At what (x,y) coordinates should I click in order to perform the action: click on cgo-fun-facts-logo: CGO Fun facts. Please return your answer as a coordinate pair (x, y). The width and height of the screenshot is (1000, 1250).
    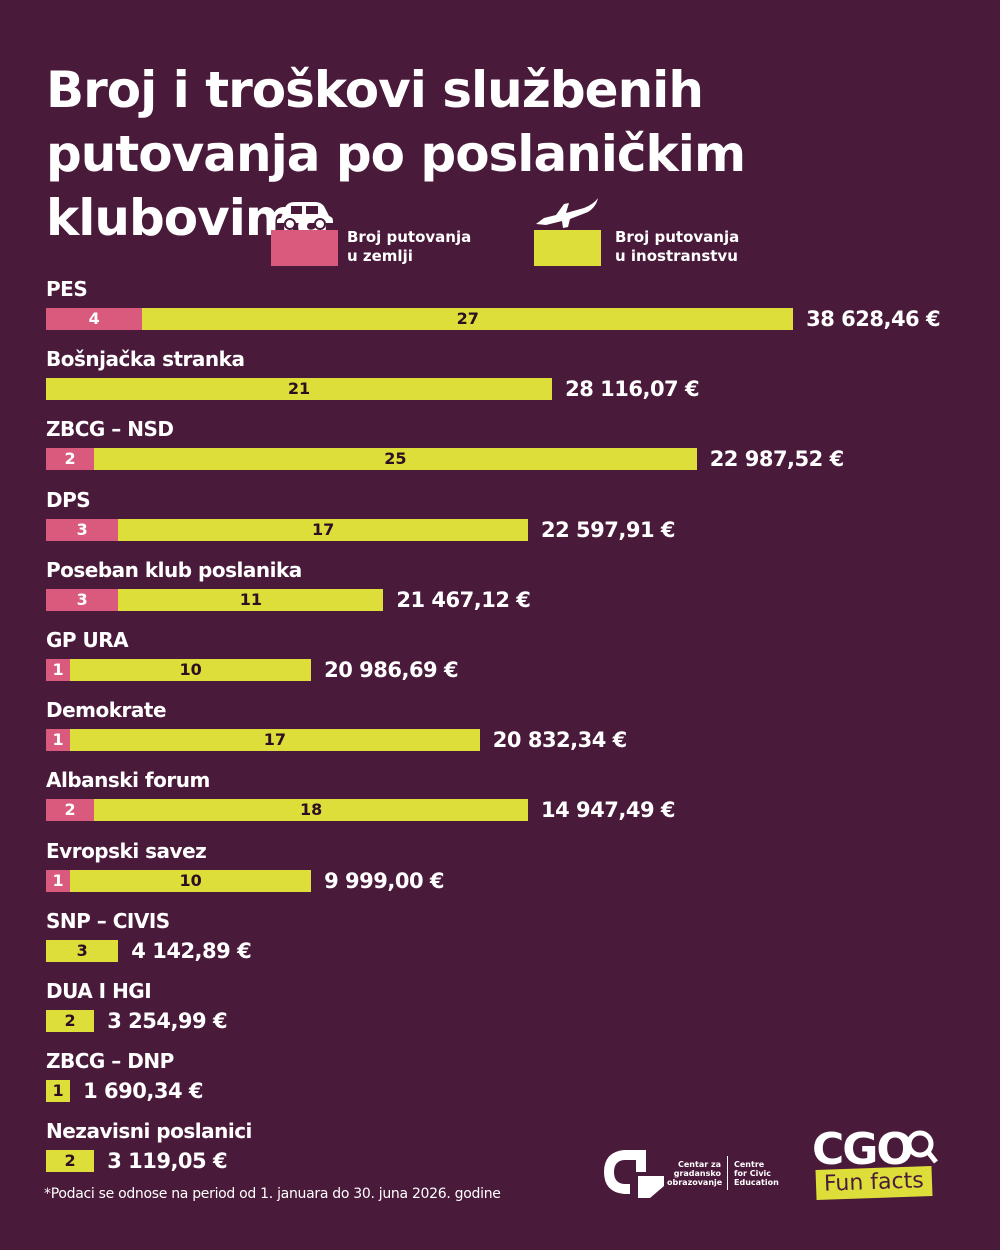
    Looking at the image, I should click on (877, 1166).